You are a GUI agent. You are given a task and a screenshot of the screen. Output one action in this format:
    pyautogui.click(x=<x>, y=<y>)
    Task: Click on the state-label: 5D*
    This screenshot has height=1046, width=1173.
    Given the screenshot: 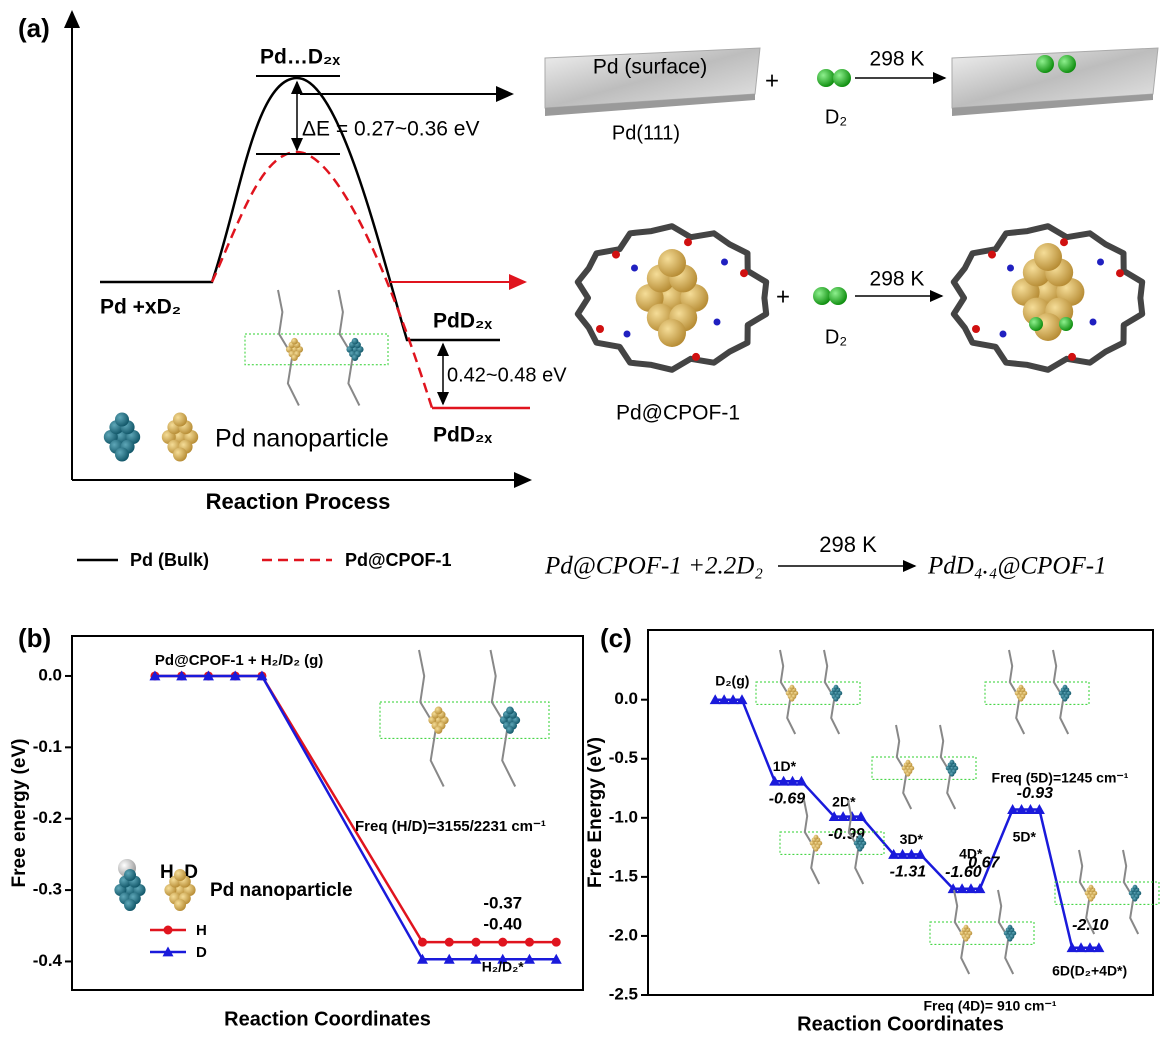 What is the action you would take?
    pyautogui.click(x=1025, y=836)
    